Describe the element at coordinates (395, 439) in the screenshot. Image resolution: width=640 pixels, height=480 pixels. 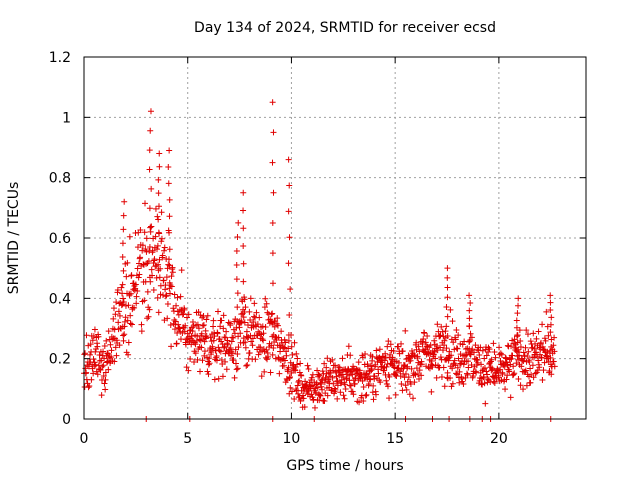
I see `x-tick-label: 15` at that location.